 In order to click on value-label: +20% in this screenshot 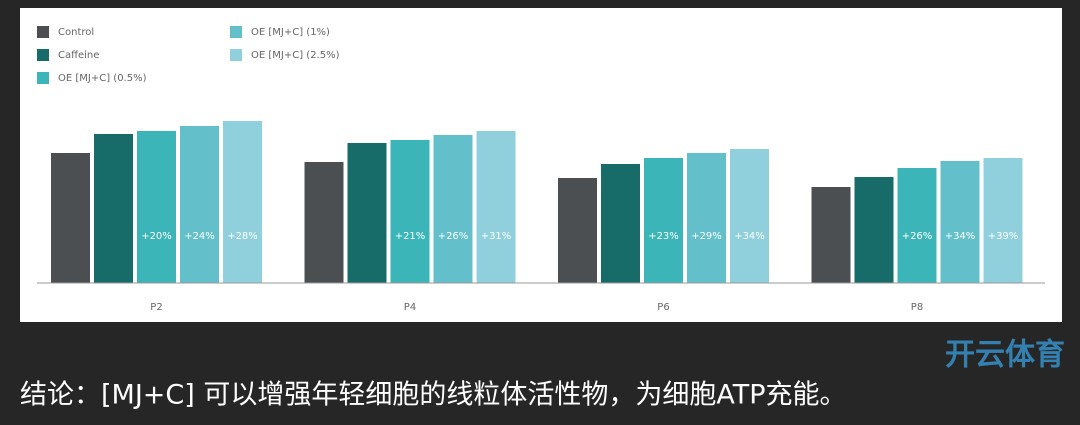, I will do `click(156, 236)`.